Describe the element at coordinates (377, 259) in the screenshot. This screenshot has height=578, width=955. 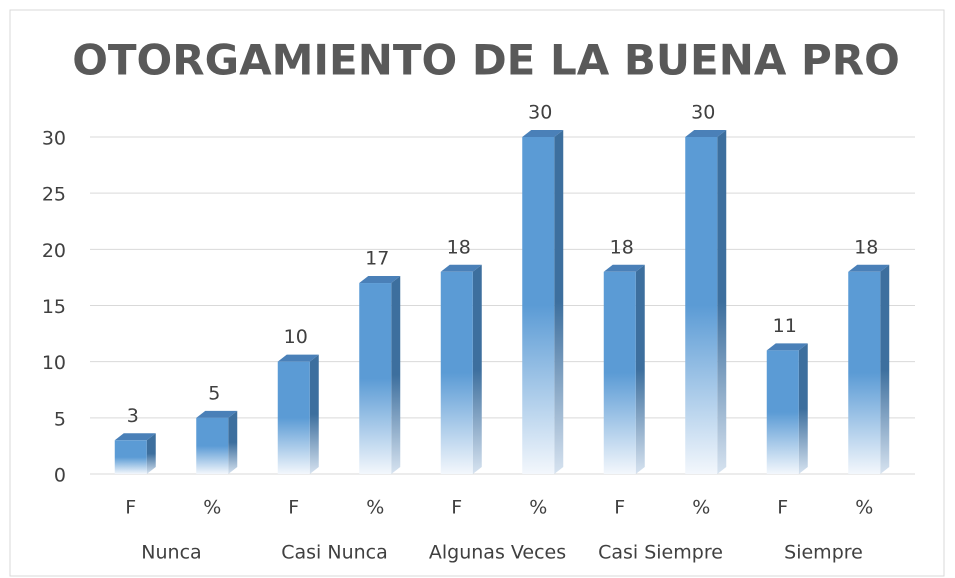
I see `data-label: 17` at that location.